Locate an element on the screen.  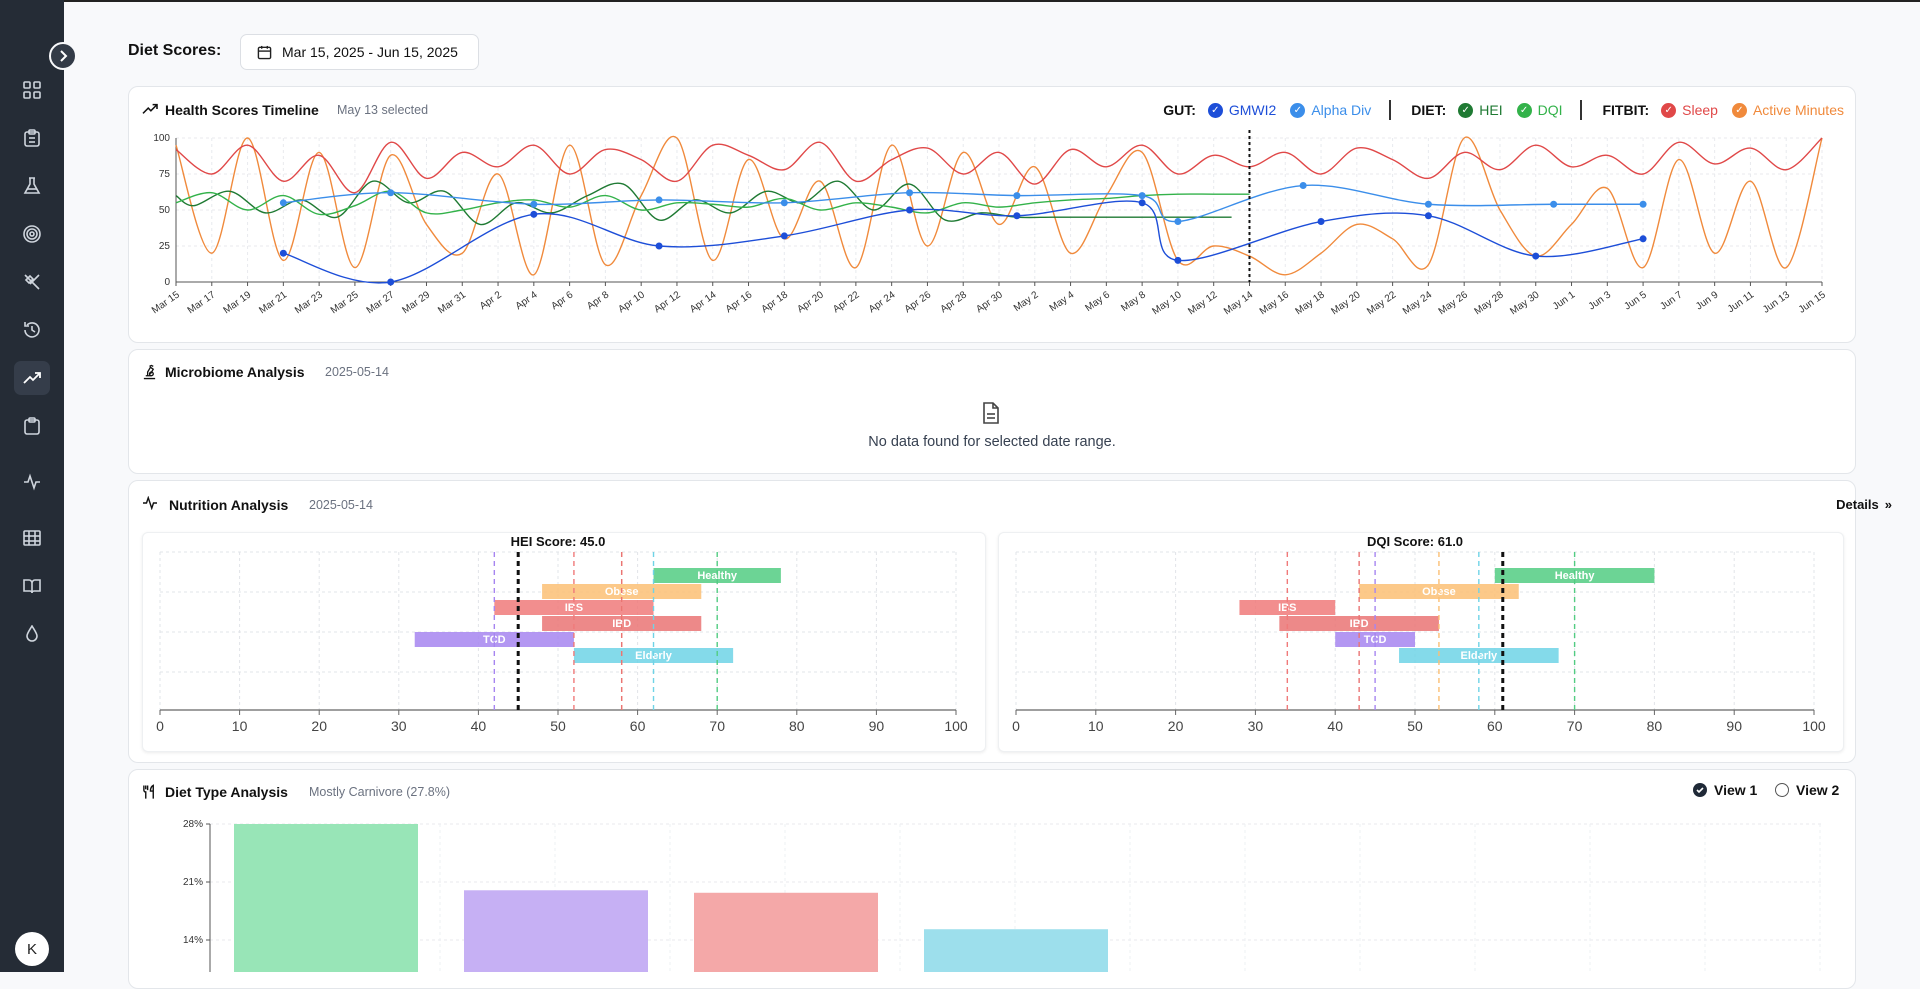
flask-icon is located at coordinates (32, 186).